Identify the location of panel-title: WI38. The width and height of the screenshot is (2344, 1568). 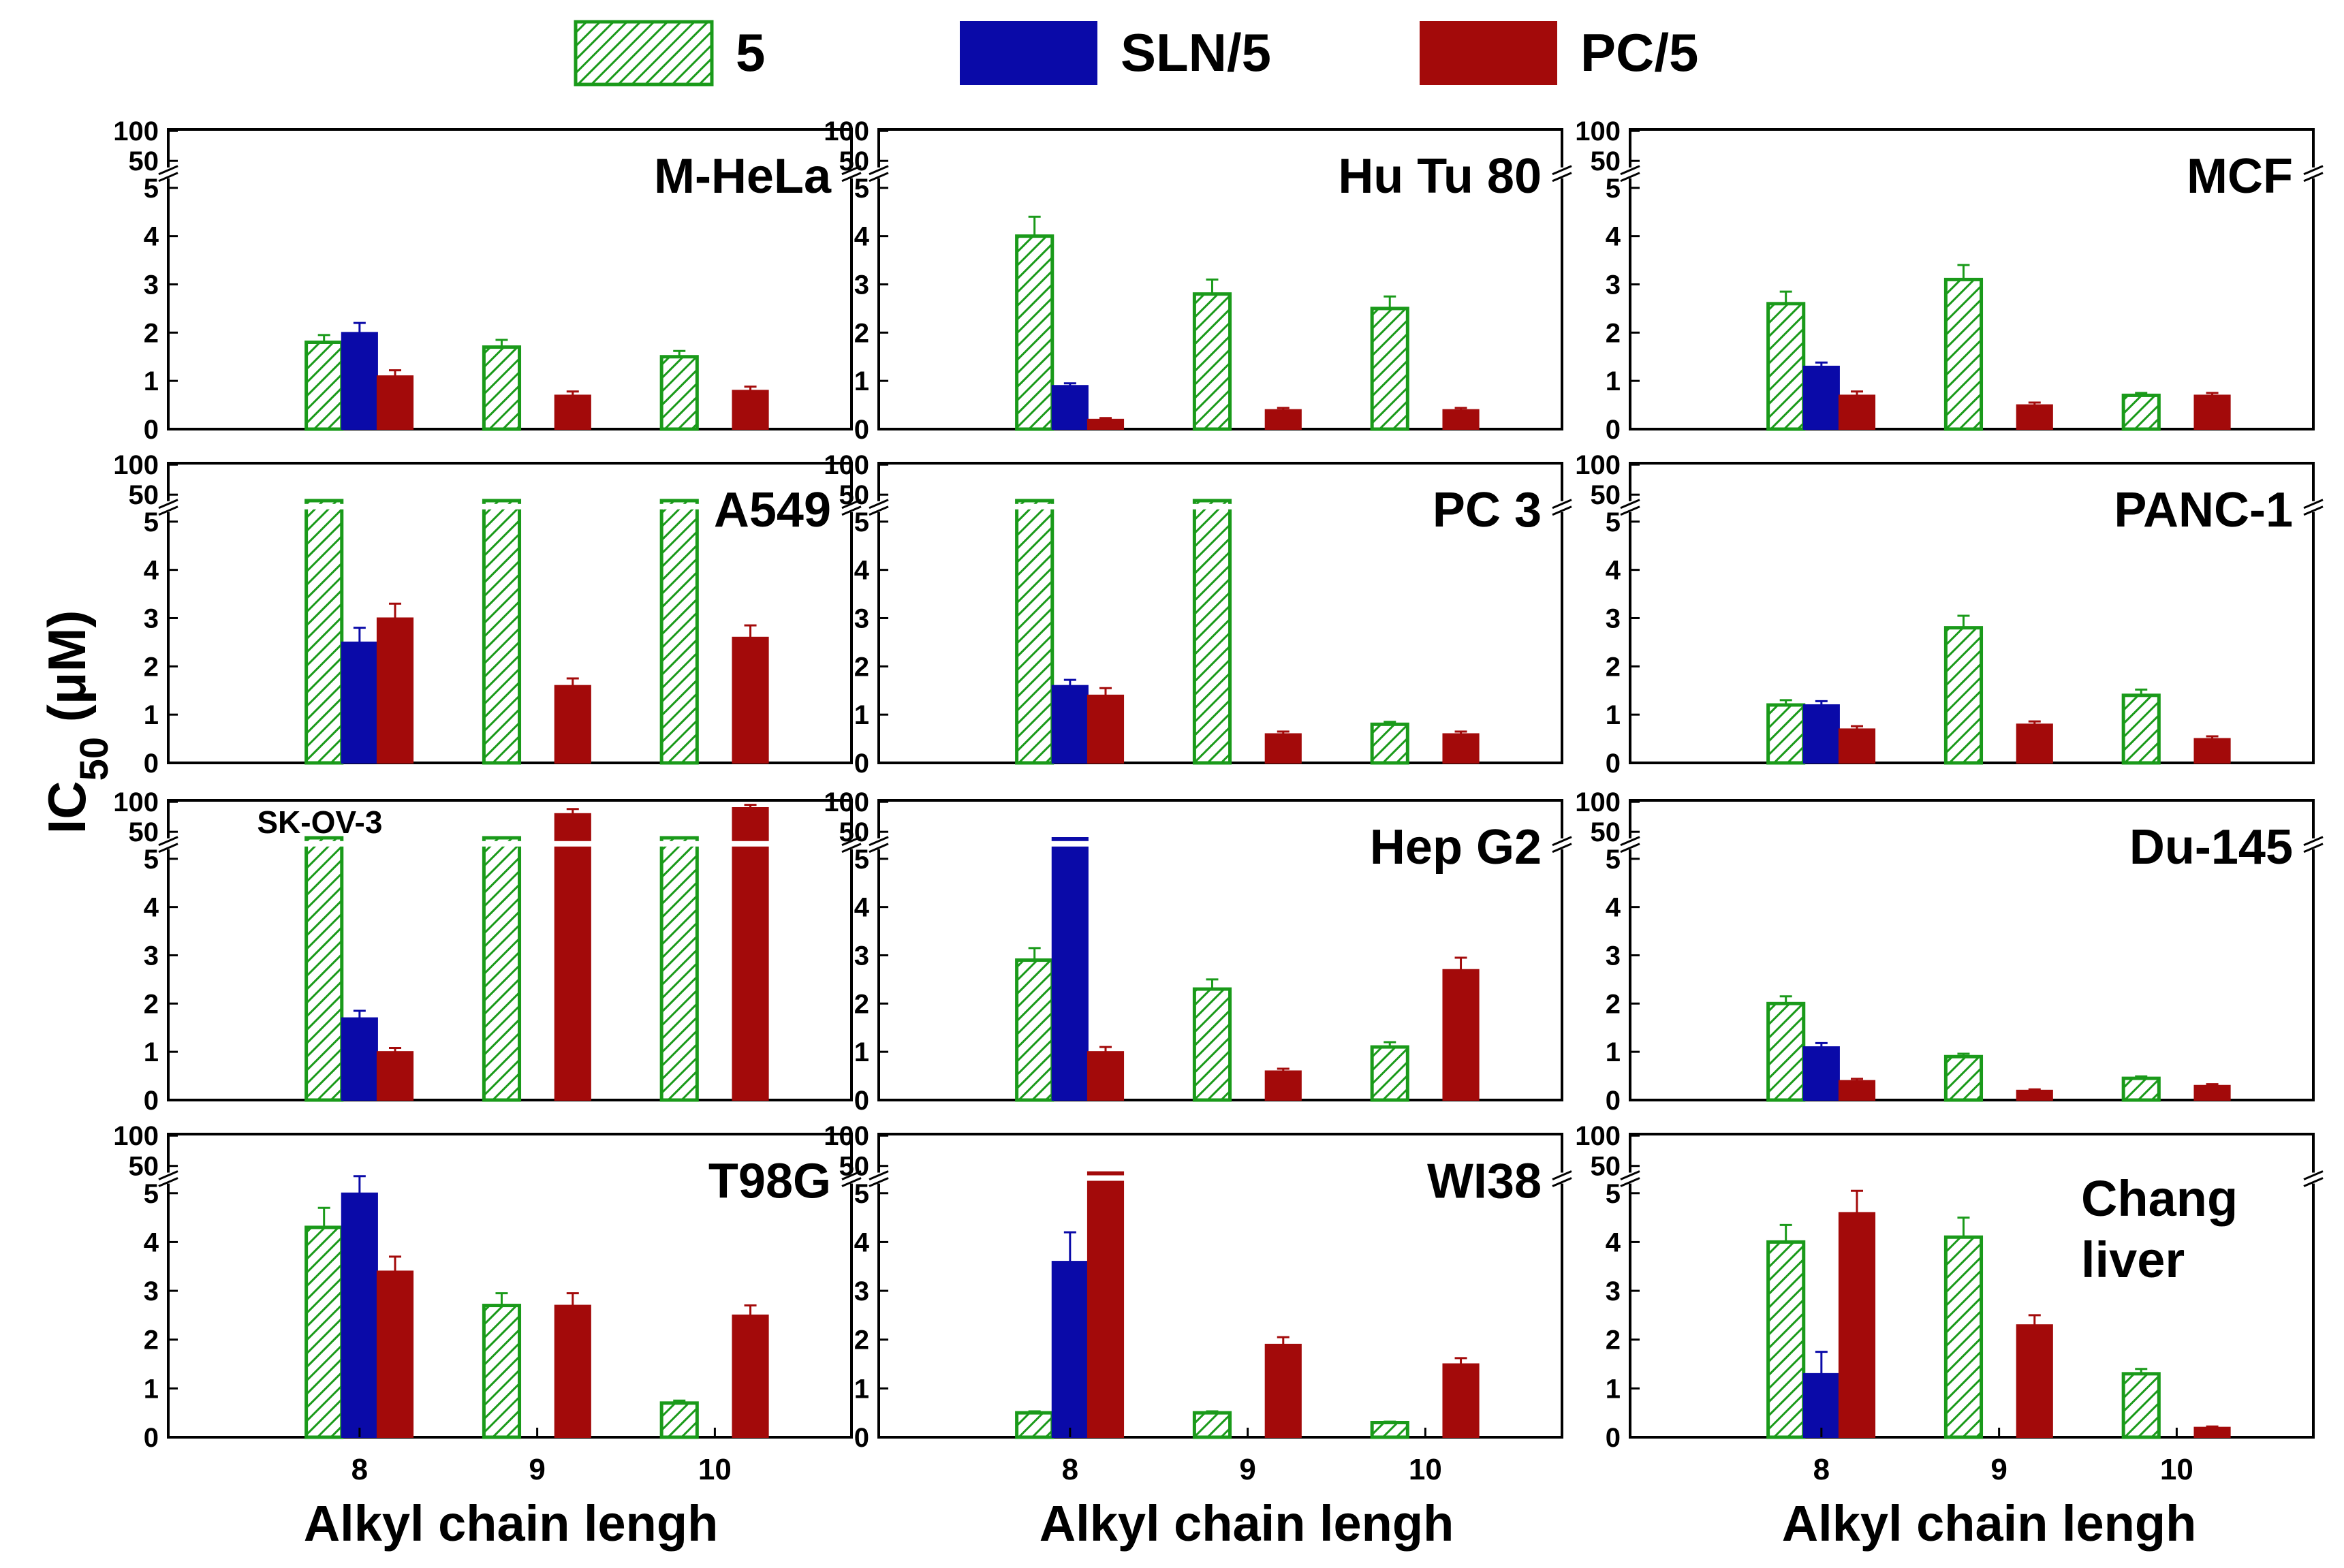
(1484, 1181).